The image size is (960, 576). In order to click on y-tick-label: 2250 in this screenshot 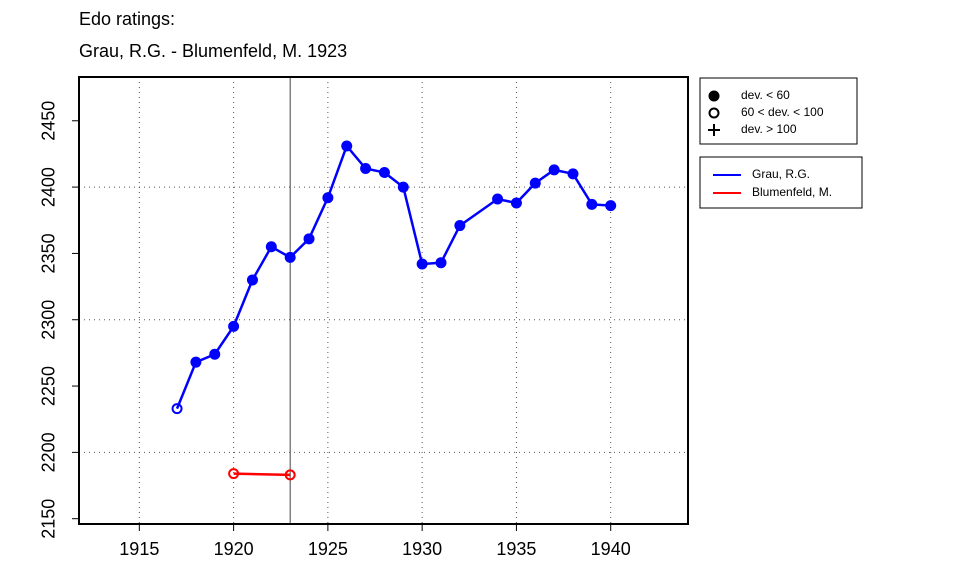, I will do `click(49, 386)`.